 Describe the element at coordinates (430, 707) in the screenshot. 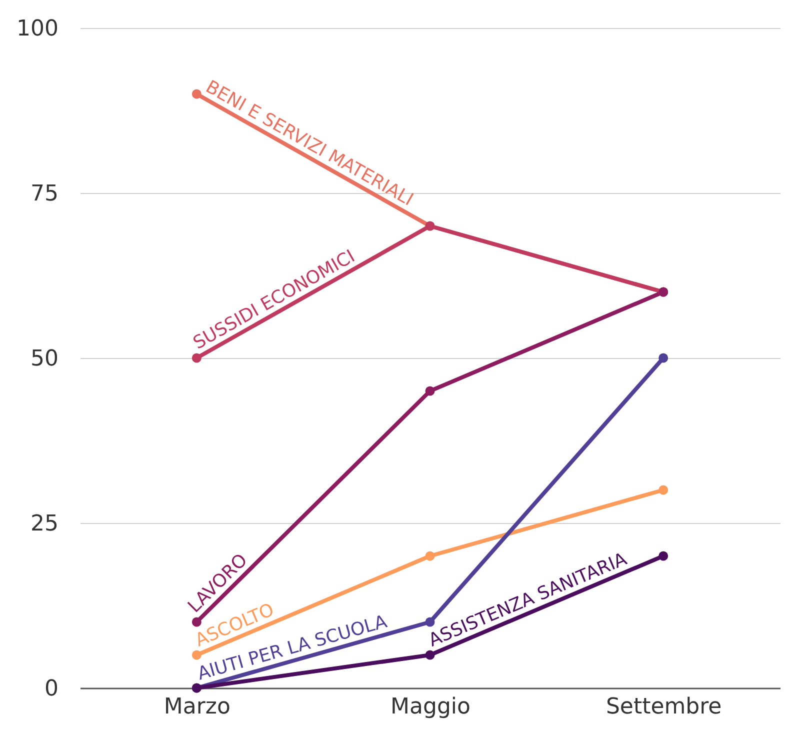

I see `x-tick-label: Maggio` at that location.